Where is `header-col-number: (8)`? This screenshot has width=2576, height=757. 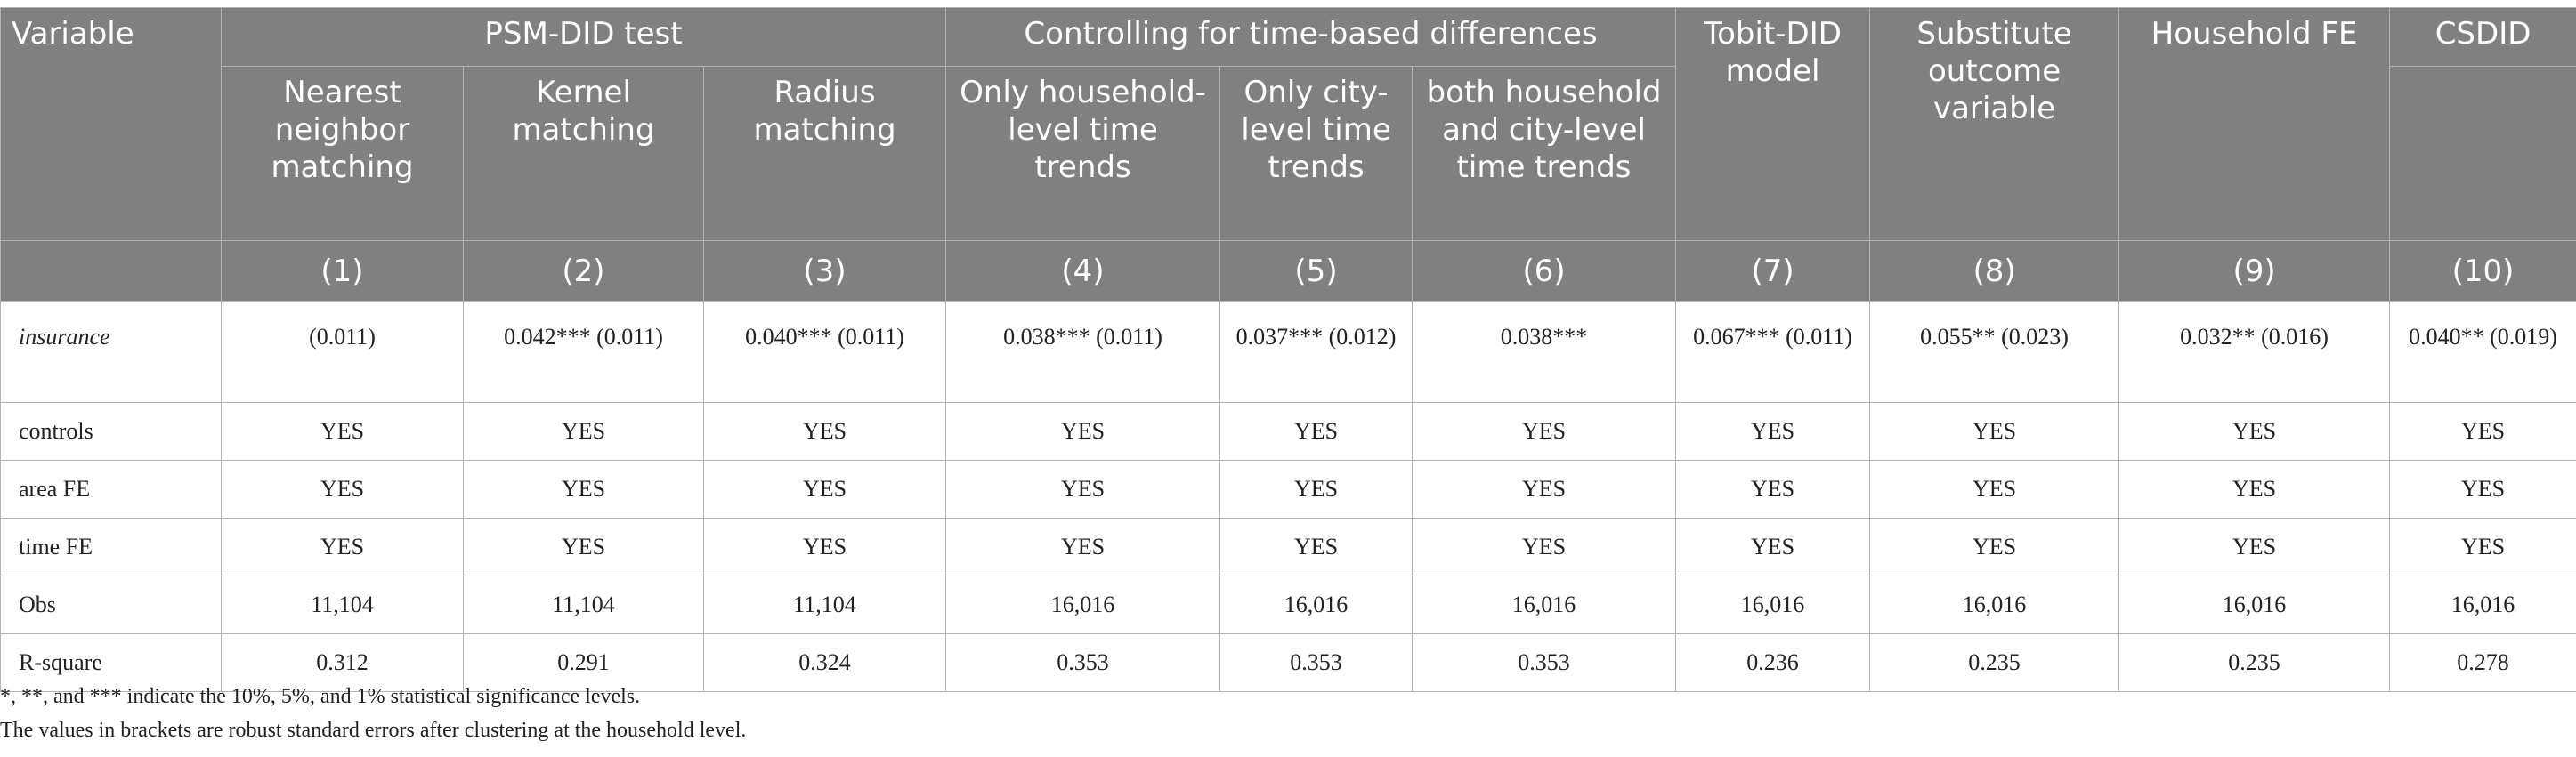
header-col-number: (8) is located at coordinates (1994, 271).